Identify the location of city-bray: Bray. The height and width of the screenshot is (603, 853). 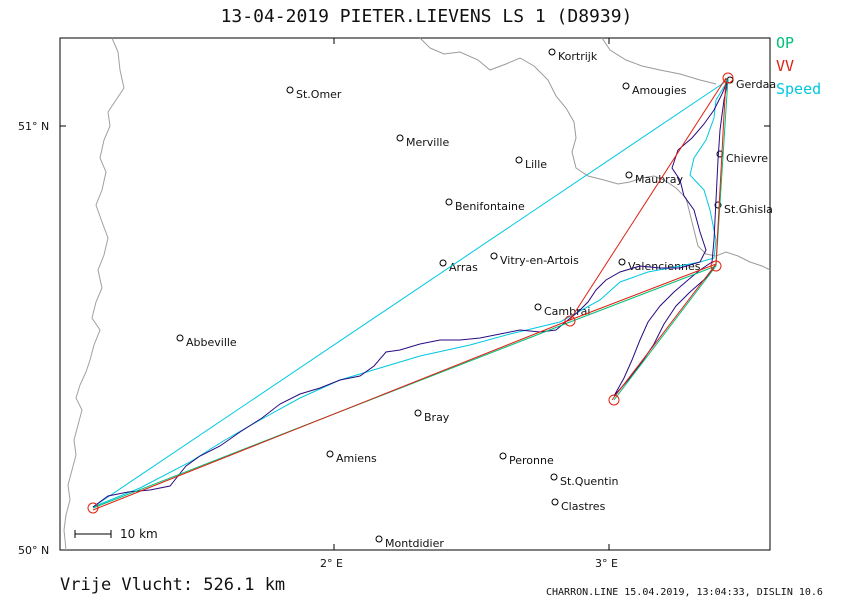
(432, 416).